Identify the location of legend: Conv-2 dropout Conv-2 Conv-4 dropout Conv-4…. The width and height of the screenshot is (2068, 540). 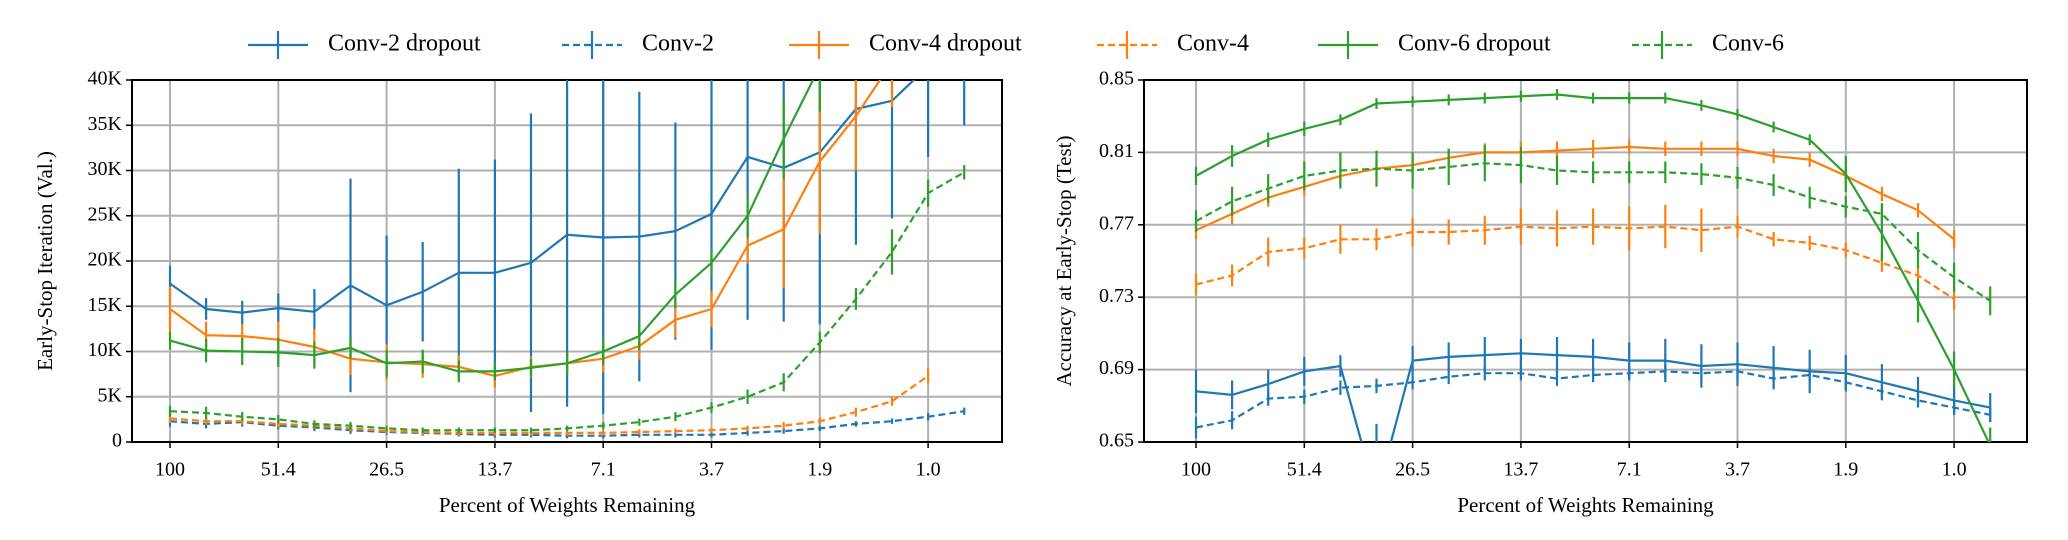
(1016, 45).